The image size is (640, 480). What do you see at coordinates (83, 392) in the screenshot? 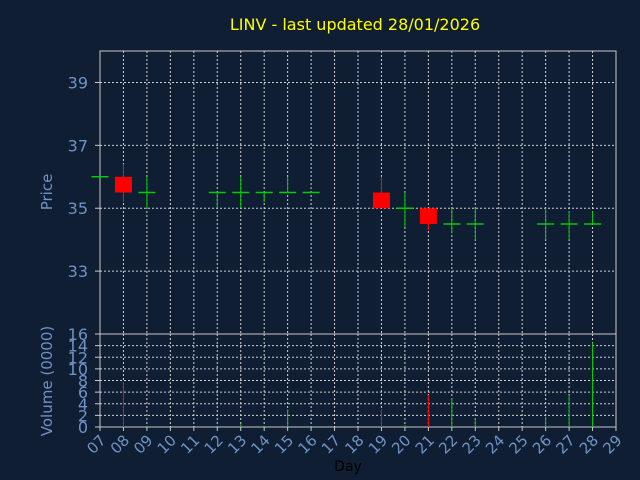
I see `volume-tick-label: 6` at bounding box center [83, 392].